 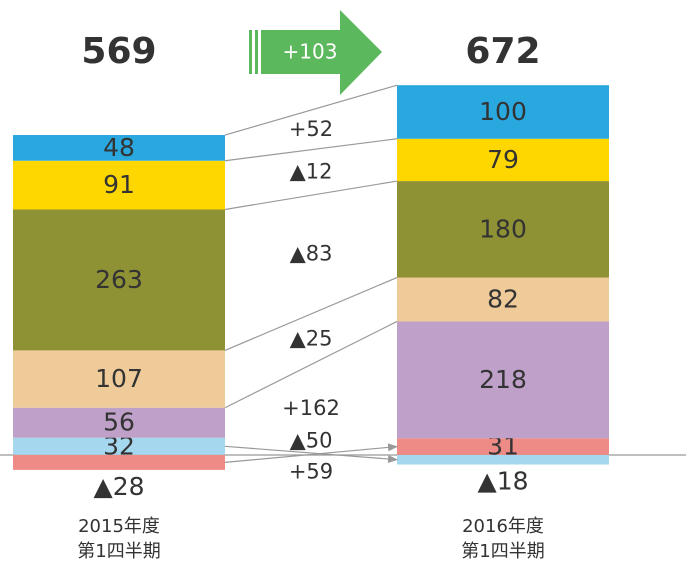 What do you see at coordinates (311, 472) in the screenshot?
I see `change-label: +59` at bounding box center [311, 472].